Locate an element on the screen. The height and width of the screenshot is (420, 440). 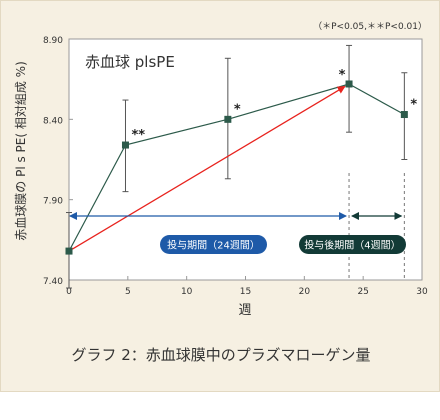
x-tick-label: 30 is located at coordinates (422, 292).